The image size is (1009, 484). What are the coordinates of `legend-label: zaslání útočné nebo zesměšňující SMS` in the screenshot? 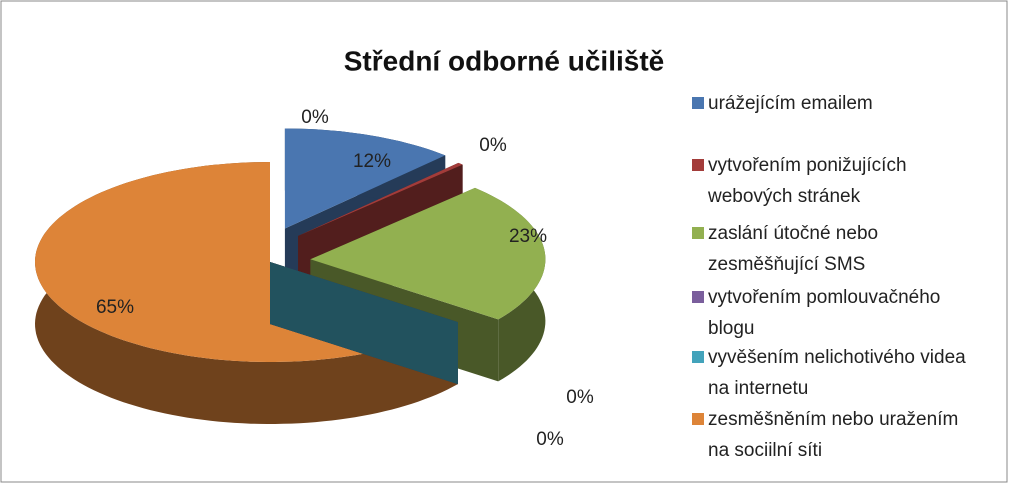 It's located at (793, 249).